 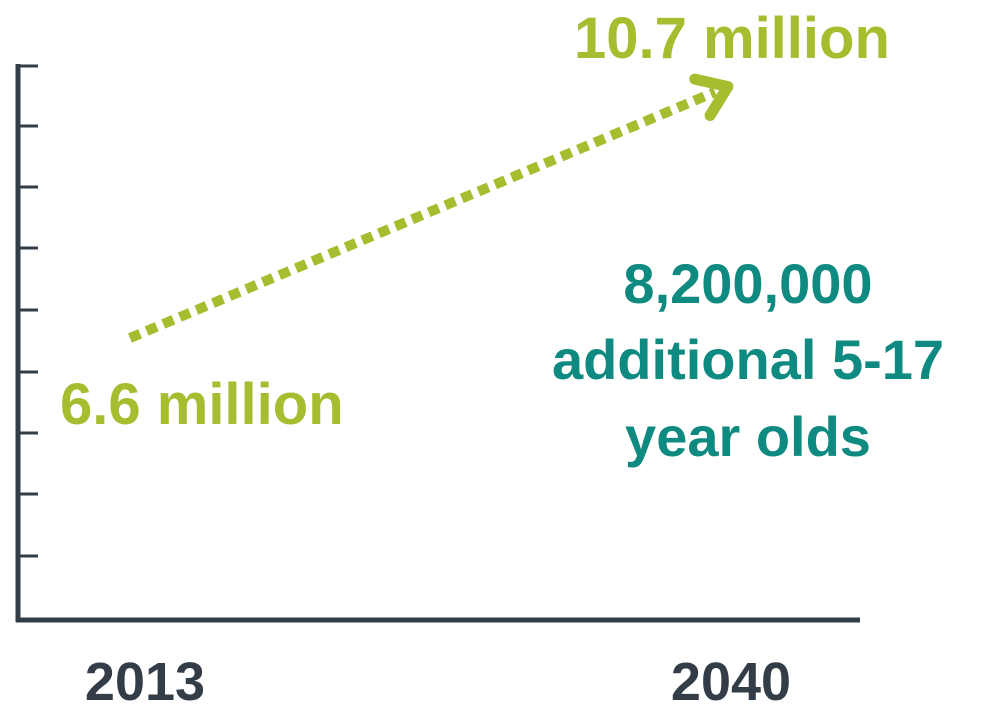 What do you see at coordinates (145, 678) in the screenshot?
I see `x-tick-label-2013: 2013` at bounding box center [145, 678].